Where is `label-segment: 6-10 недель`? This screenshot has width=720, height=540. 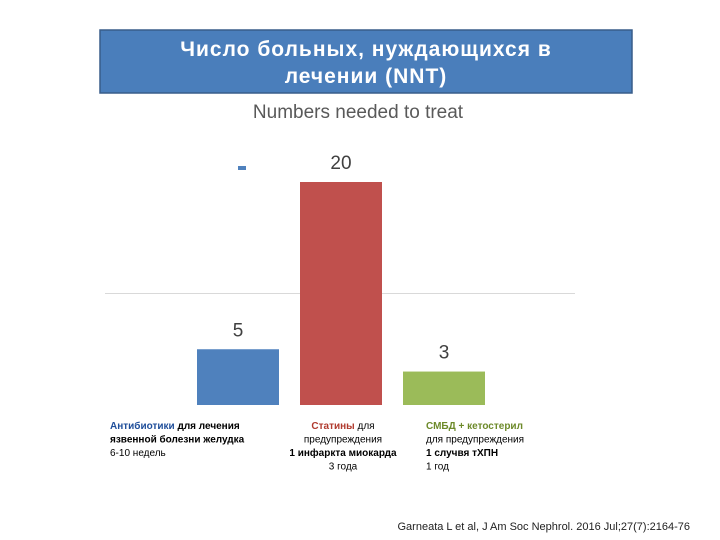
label-segment: 6-10 недель is located at coordinates (138, 453).